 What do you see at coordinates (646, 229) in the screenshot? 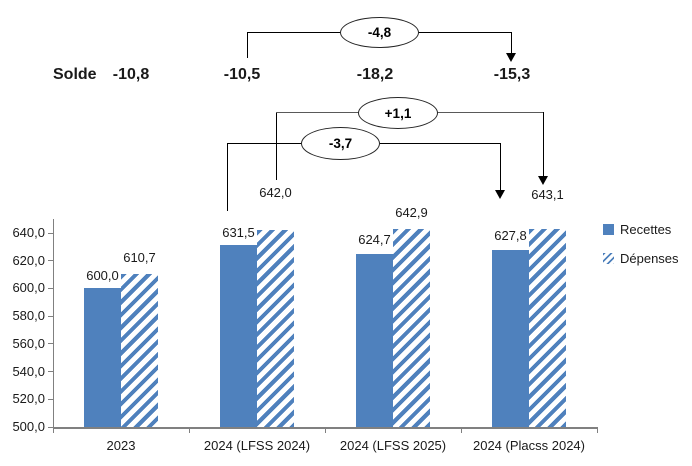
I see `legend-label: Recettes` at bounding box center [646, 229].